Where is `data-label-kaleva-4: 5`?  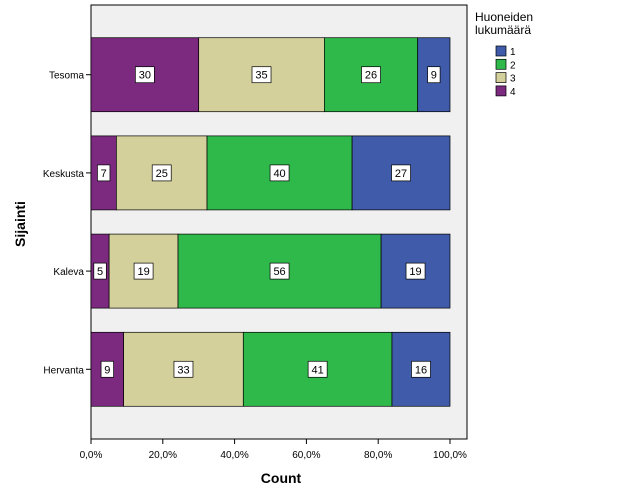 data-label-kaleva-4: 5 is located at coordinates (100, 272).